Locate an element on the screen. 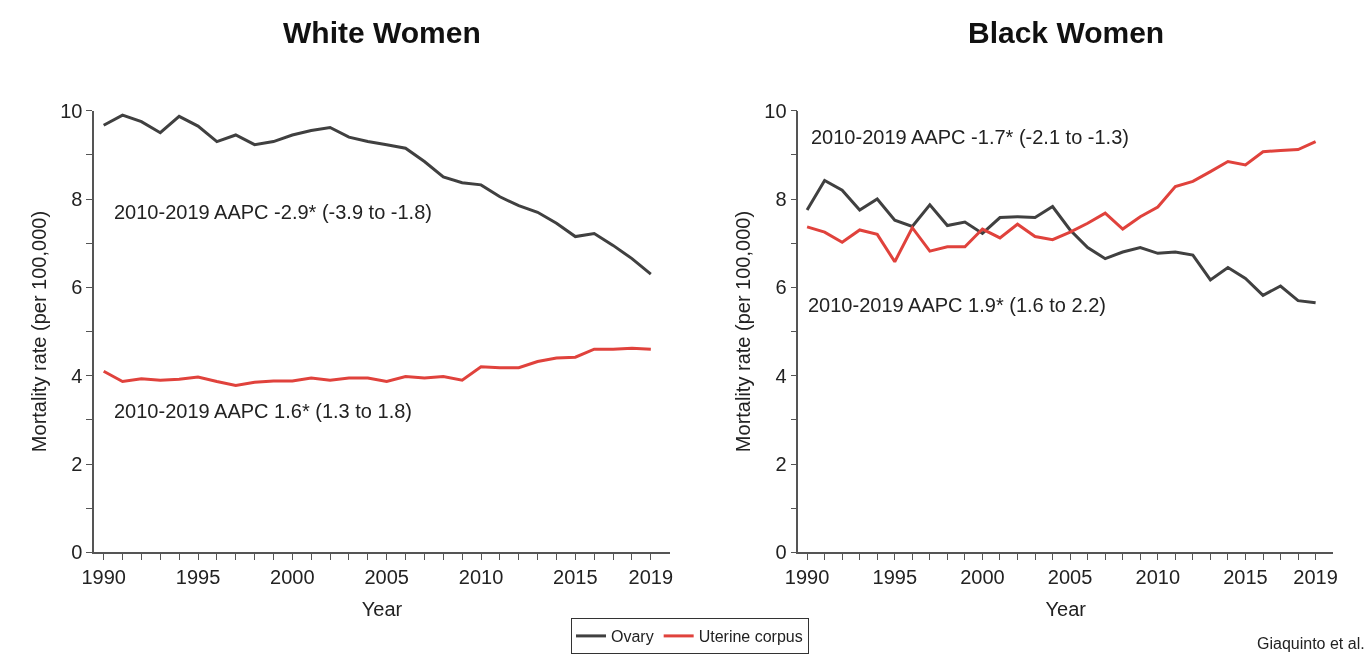 The width and height of the screenshot is (1371, 665). annotation: 2010-2019 AAPC -2.9* (-3.9 to -1.8) is located at coordinates (273, 212).